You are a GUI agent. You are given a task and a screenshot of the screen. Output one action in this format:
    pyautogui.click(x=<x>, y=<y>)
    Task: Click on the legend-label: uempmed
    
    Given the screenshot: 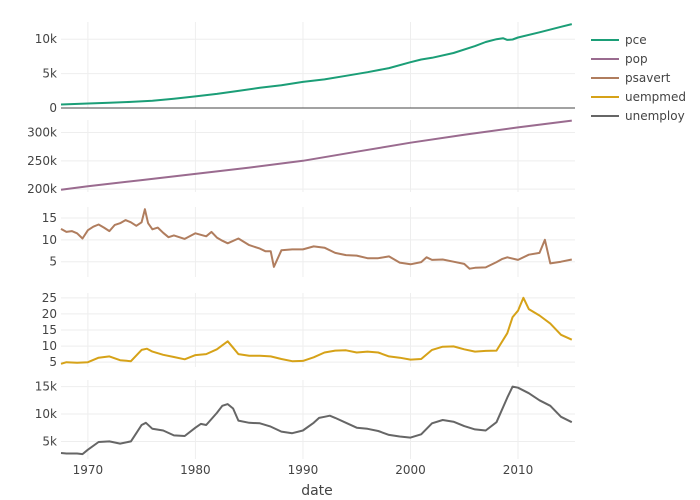 What is the action you would take?
    pyautogui.click(x=655, y=97)
    